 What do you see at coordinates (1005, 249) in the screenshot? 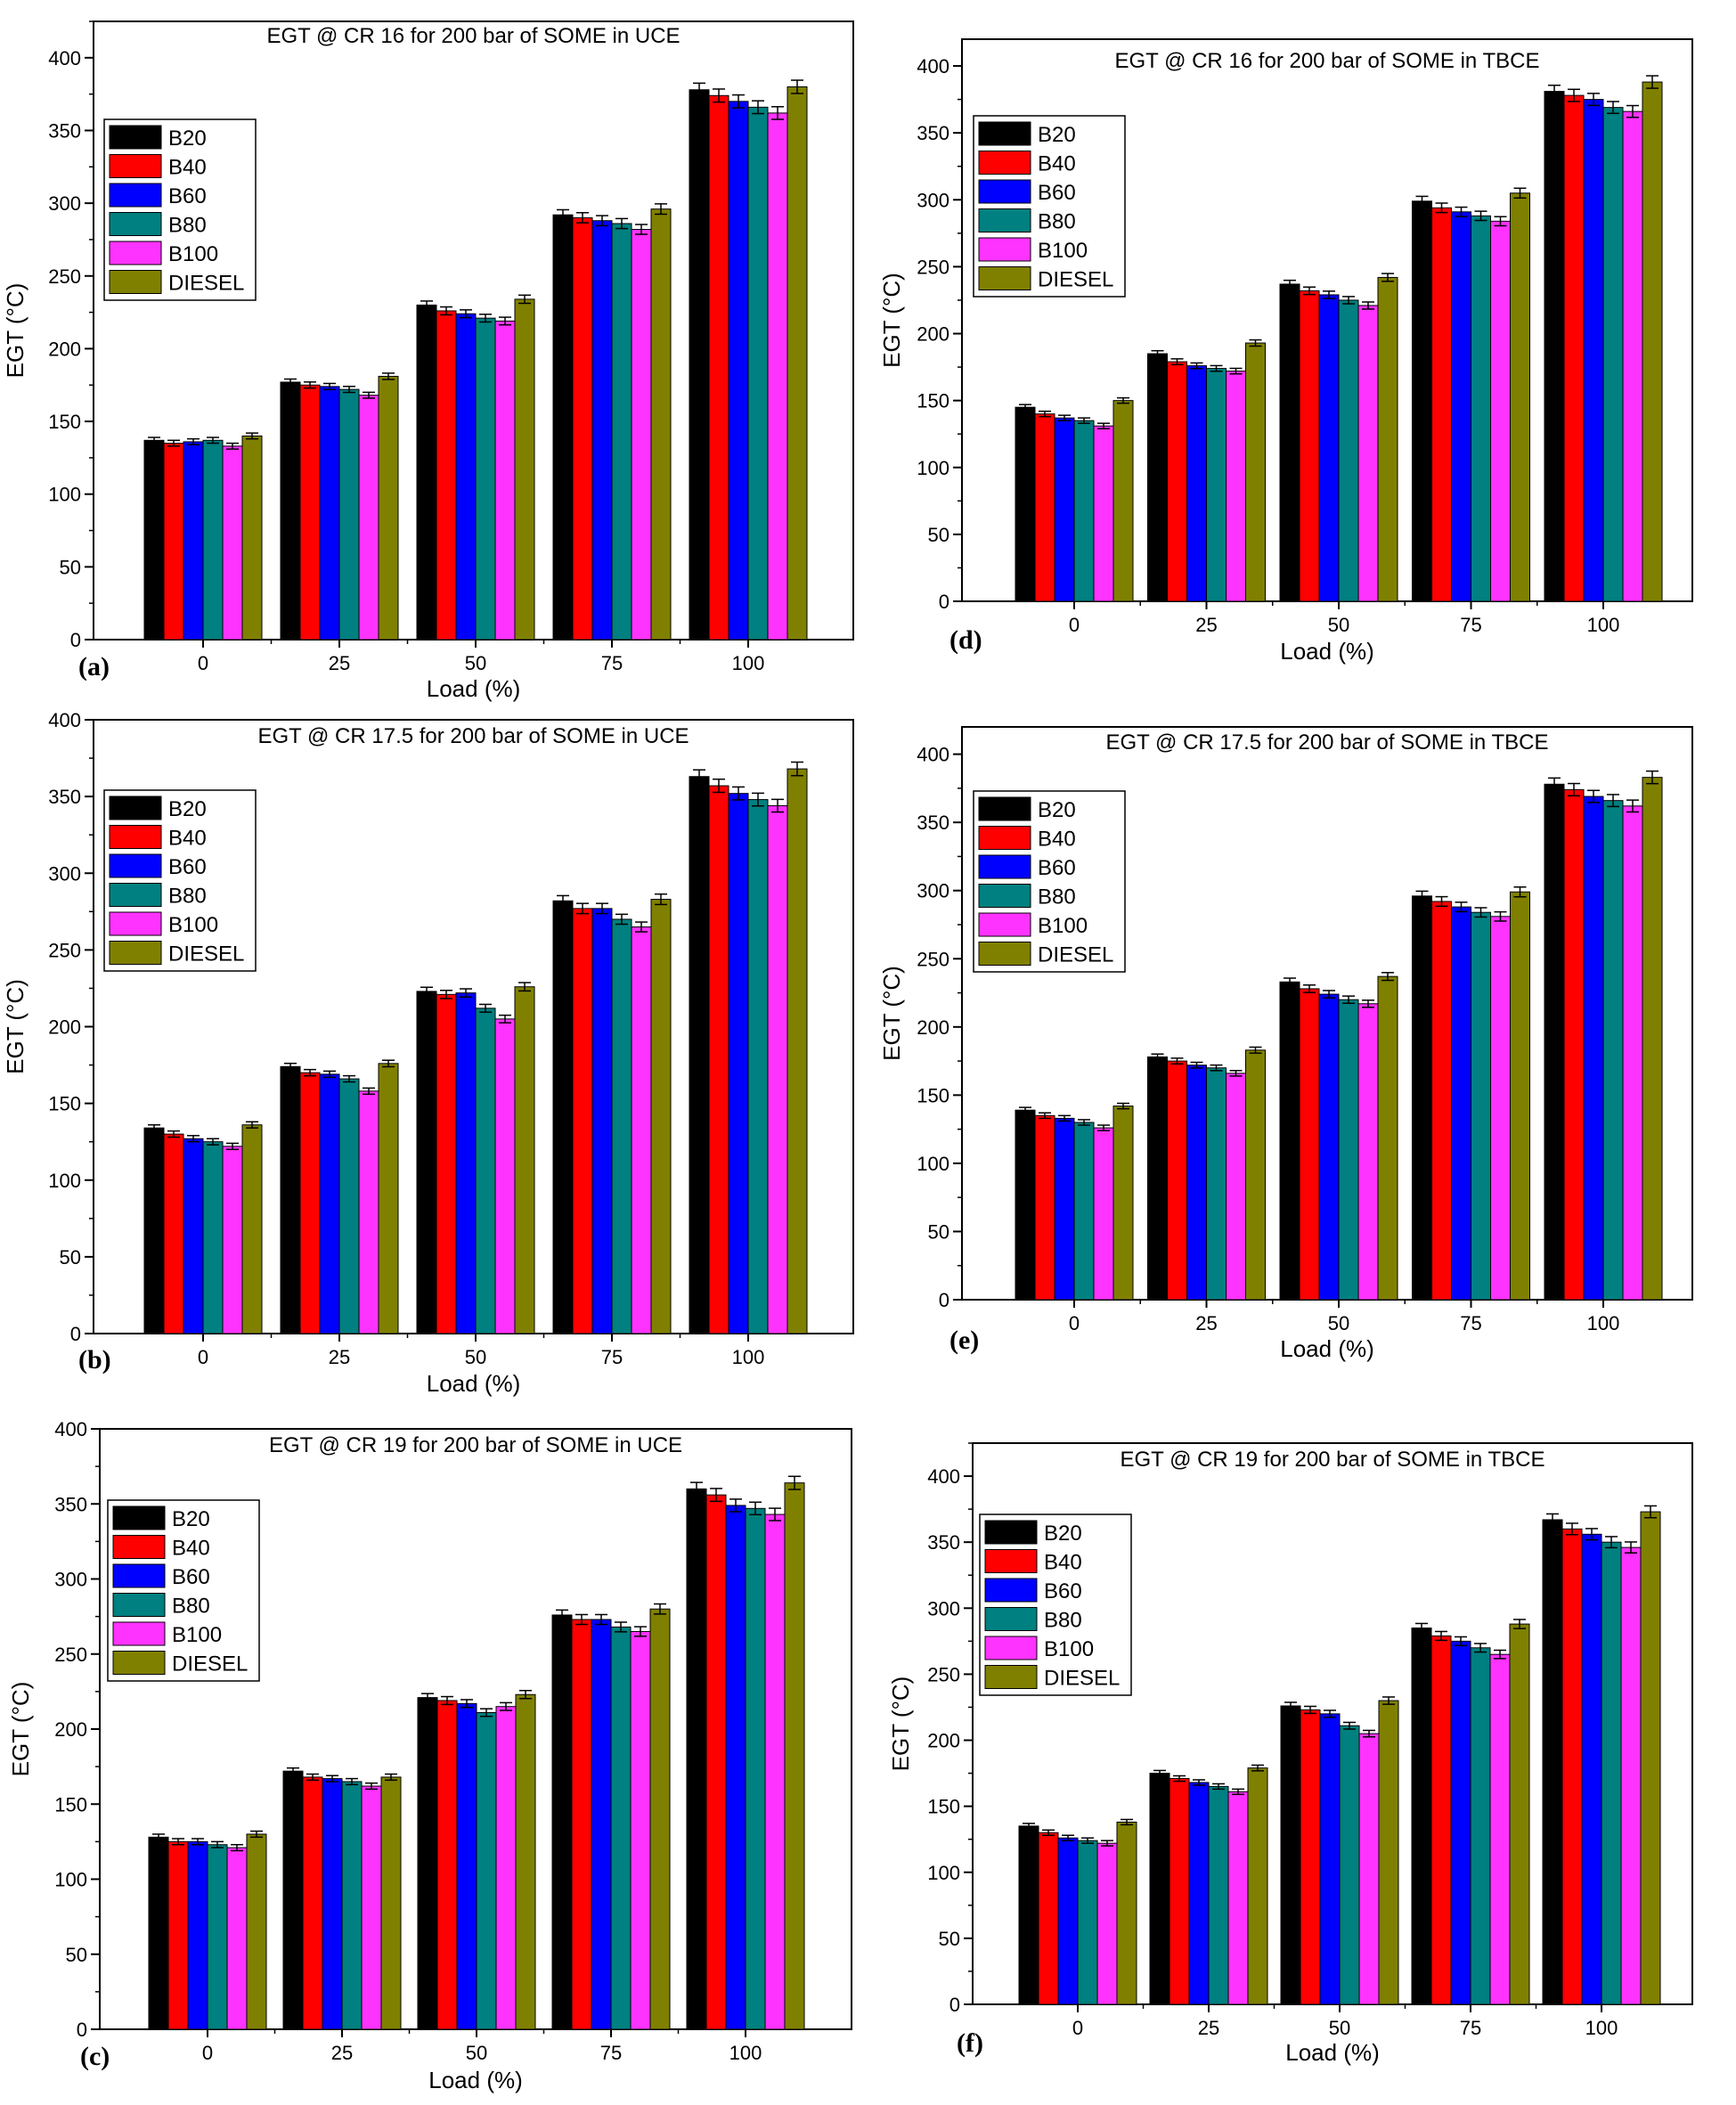
I see `legend-swatch-b100` at bounding box center [1005, 249].